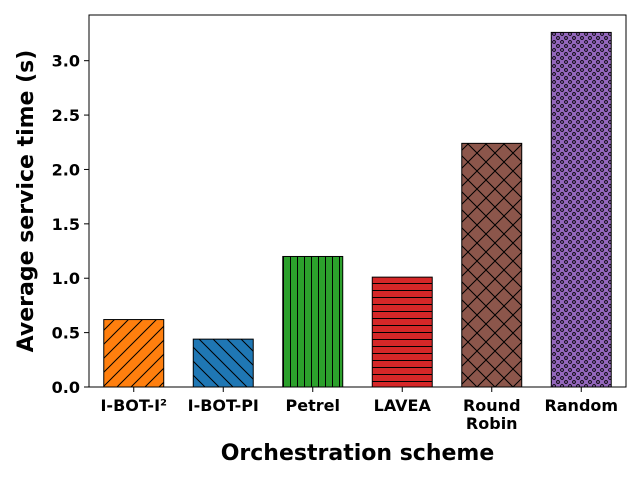 Image resolution: width=640 pixels, height=480 pixels. What do you see at coordinates (358, 453) in the screenshot?
I see `x-axis-title: Orchestration scheme` at bounding box center [358, 453].